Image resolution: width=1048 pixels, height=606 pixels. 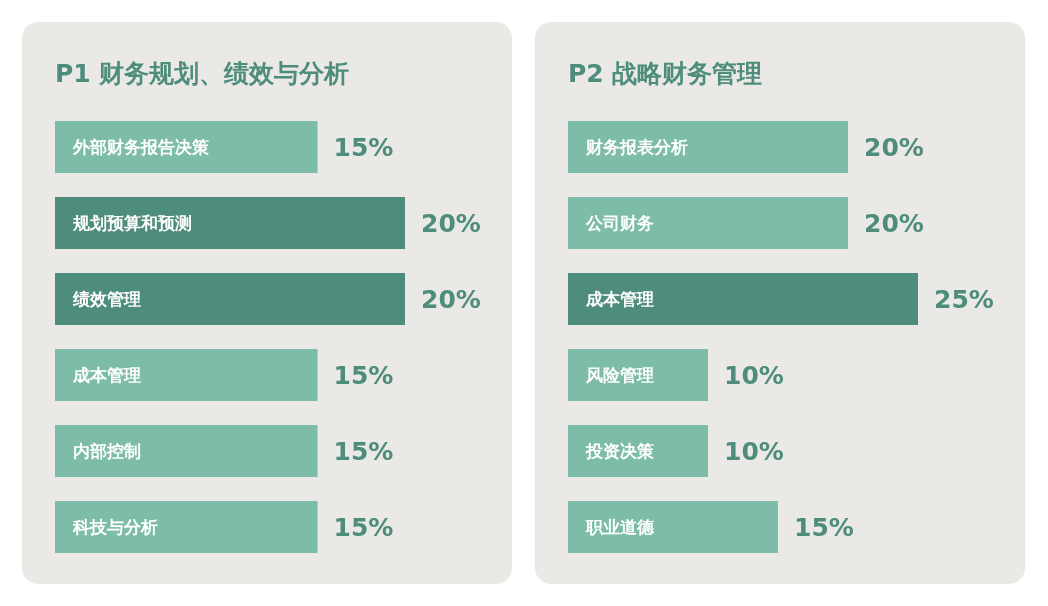 What do you see at coordinates (636, 147) in the screenshot?
I see `y-tick-label: 财务报表分析` at bounding box center [636, 147].